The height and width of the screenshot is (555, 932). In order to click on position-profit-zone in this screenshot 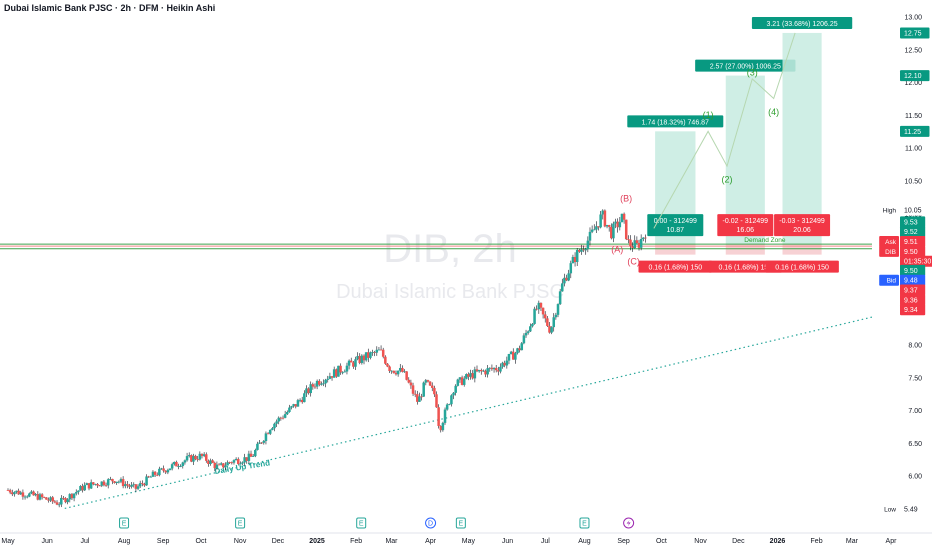, I will do `click(802, 138)`.